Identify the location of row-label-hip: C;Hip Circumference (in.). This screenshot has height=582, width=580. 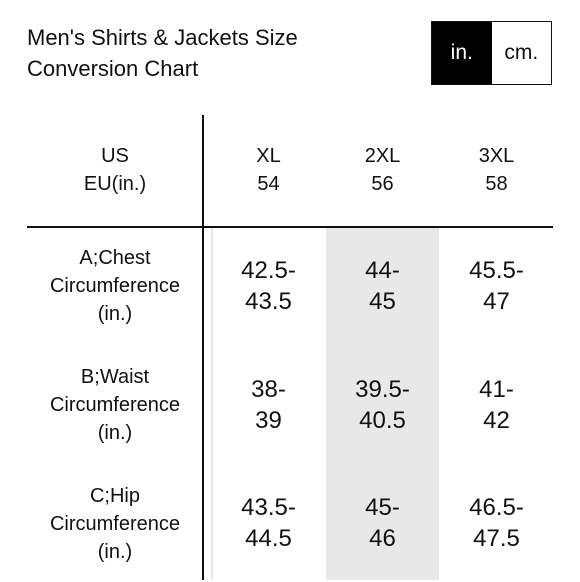
(115, 524).